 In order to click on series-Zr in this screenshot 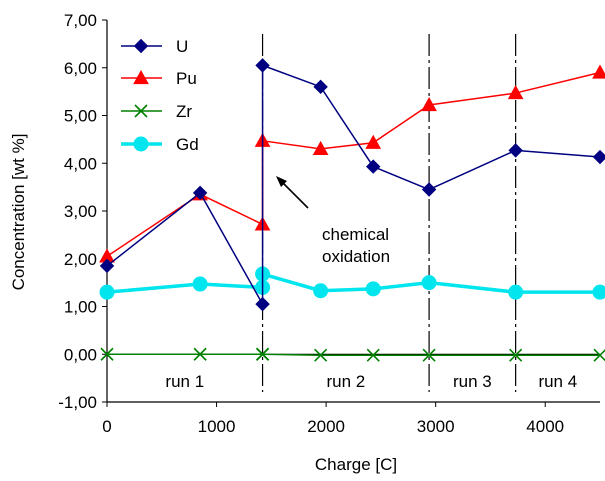, I will do `click(352, 354)`.